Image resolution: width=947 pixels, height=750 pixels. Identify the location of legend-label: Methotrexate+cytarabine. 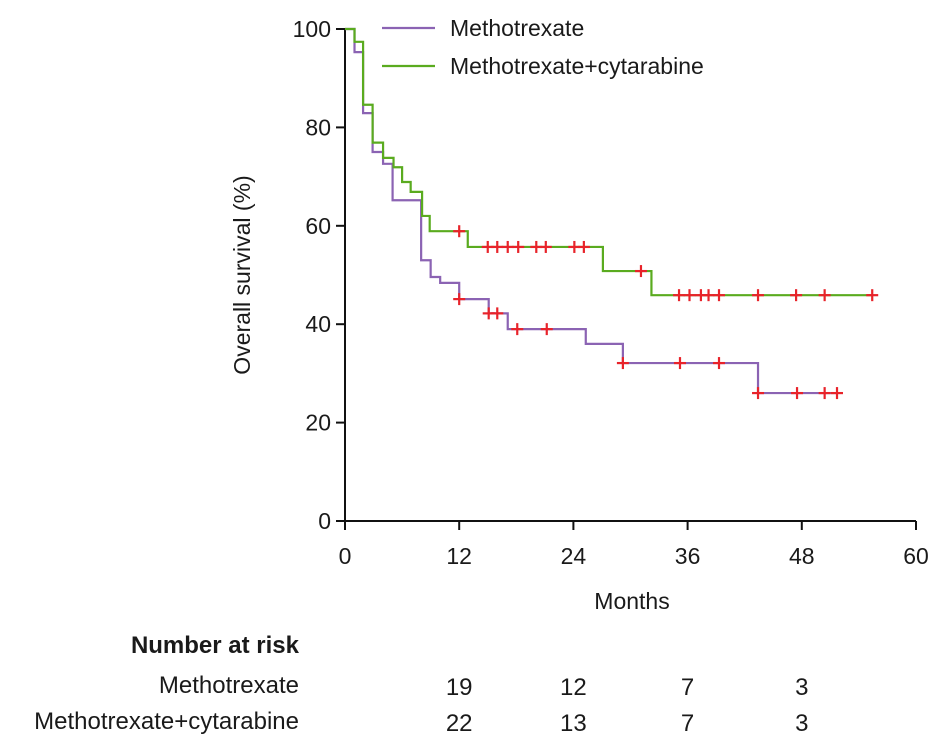
(577, 66).